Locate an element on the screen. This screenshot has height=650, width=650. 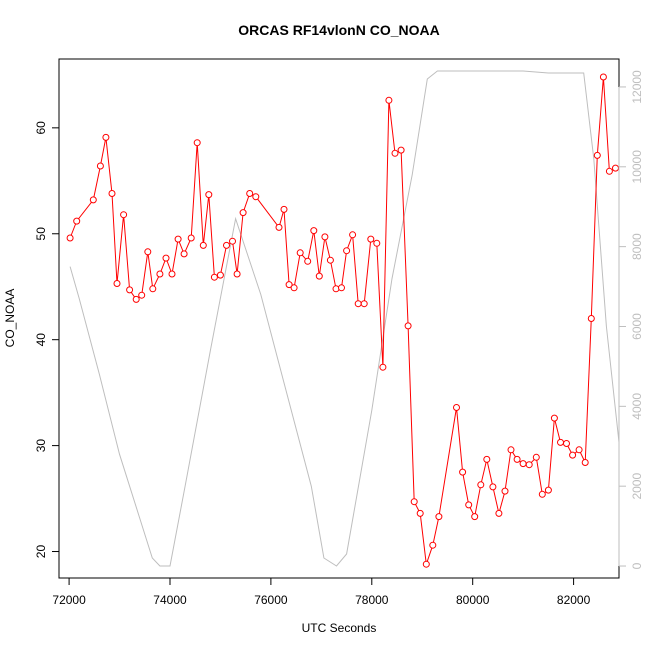
y2-tick-label: 2000 is located at coordinates (637, 486).